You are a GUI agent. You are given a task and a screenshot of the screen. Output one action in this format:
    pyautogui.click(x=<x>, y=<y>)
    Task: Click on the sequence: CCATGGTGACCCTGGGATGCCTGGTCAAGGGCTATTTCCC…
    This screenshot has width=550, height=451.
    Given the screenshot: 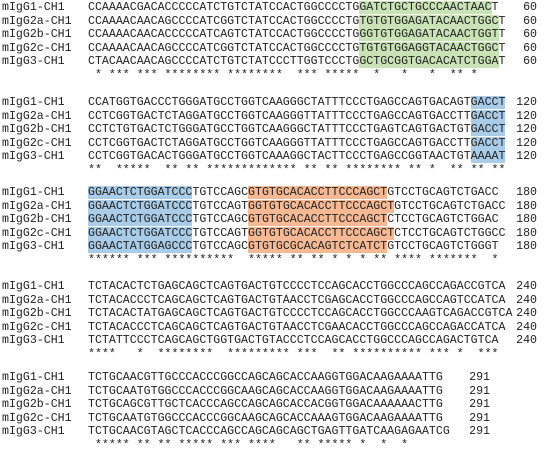 What is the action you would take?
    pyautogui.click(x=297, y=102)
    